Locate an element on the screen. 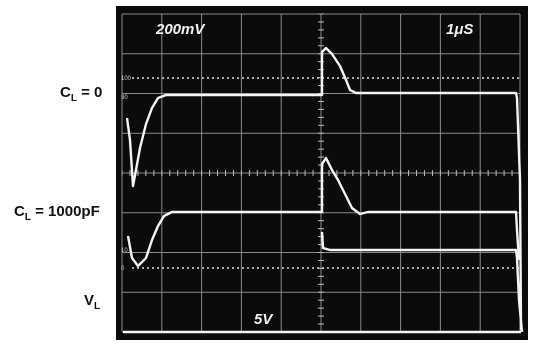  marker-0: 0 is located at coordinates (123, 269).